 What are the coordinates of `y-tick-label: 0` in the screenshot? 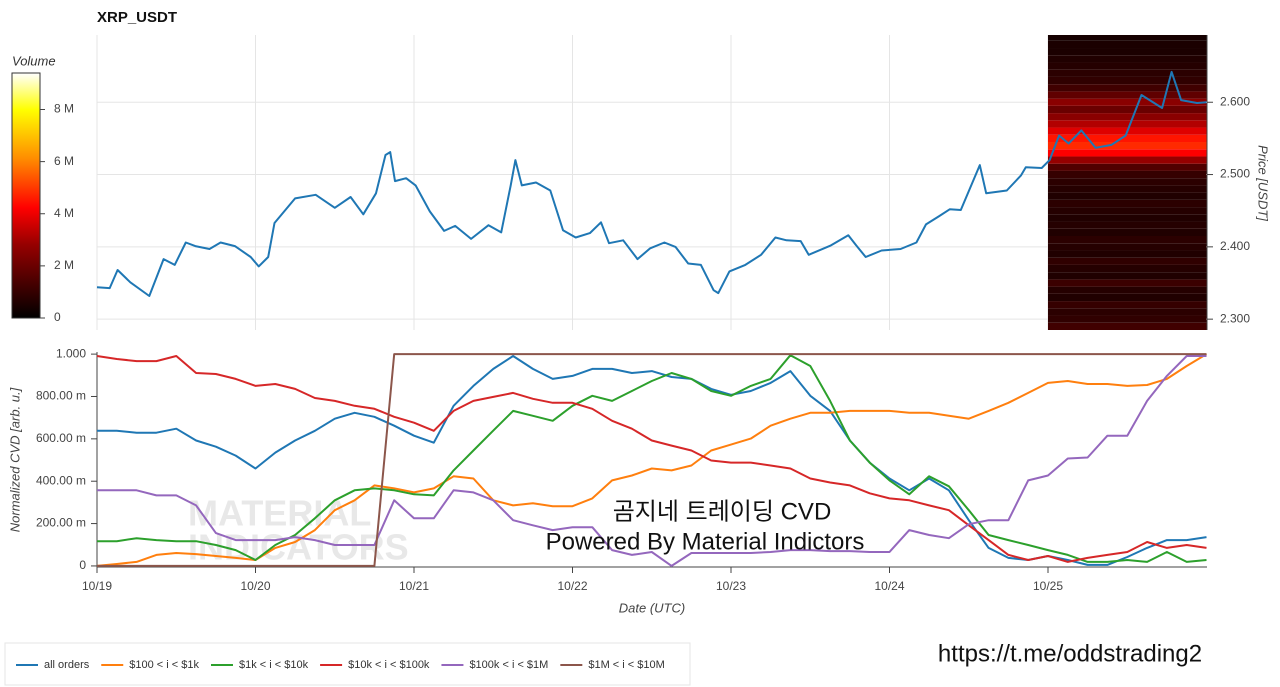 It's located at (82, 565).